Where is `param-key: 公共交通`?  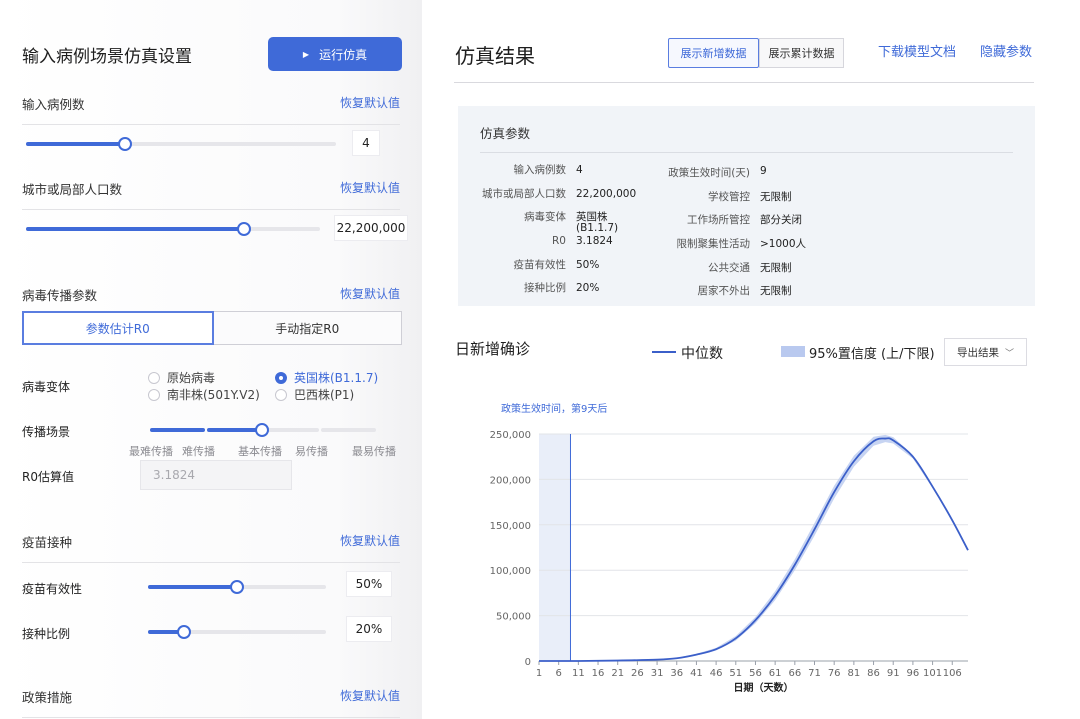
param-key: 公共交通 is located at coordinates (729, 268).